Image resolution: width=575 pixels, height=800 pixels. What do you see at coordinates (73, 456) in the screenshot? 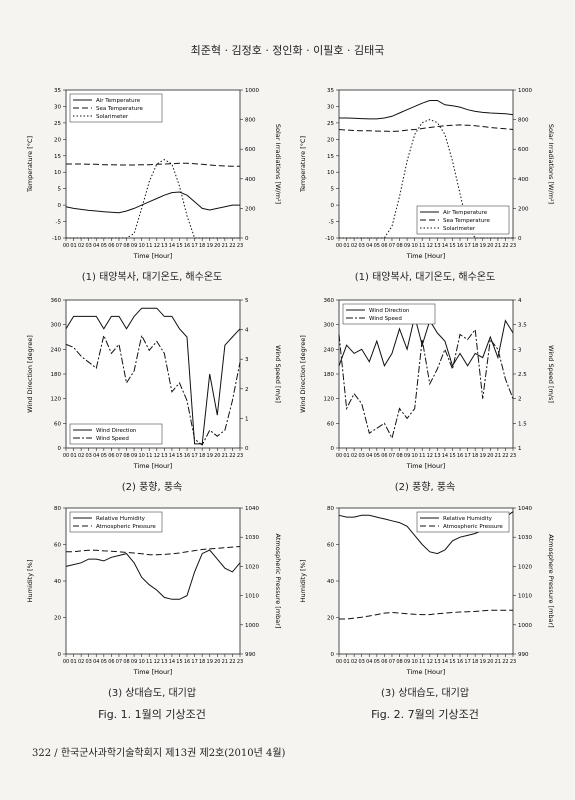
I see `x-tick-label: 01` at bounding box center [73, 456].